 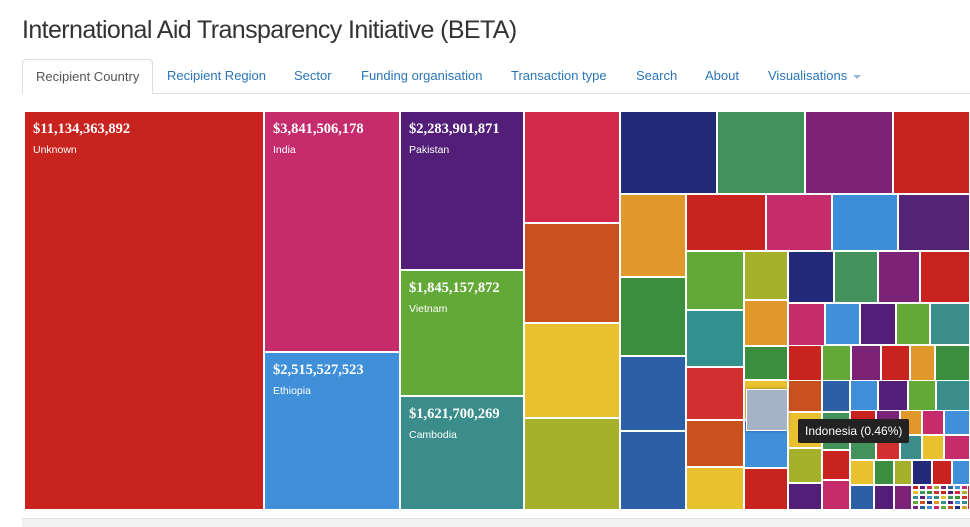 I want to click on treemap-cell-vietnam: $1,845,157,872 Vietnam, so click(x=462, y=333).